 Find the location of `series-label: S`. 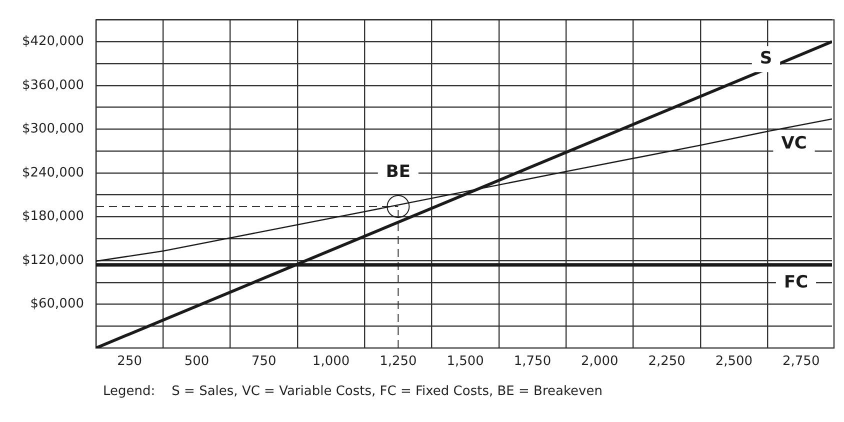

series-label: S is located at coordinates (766, 58).